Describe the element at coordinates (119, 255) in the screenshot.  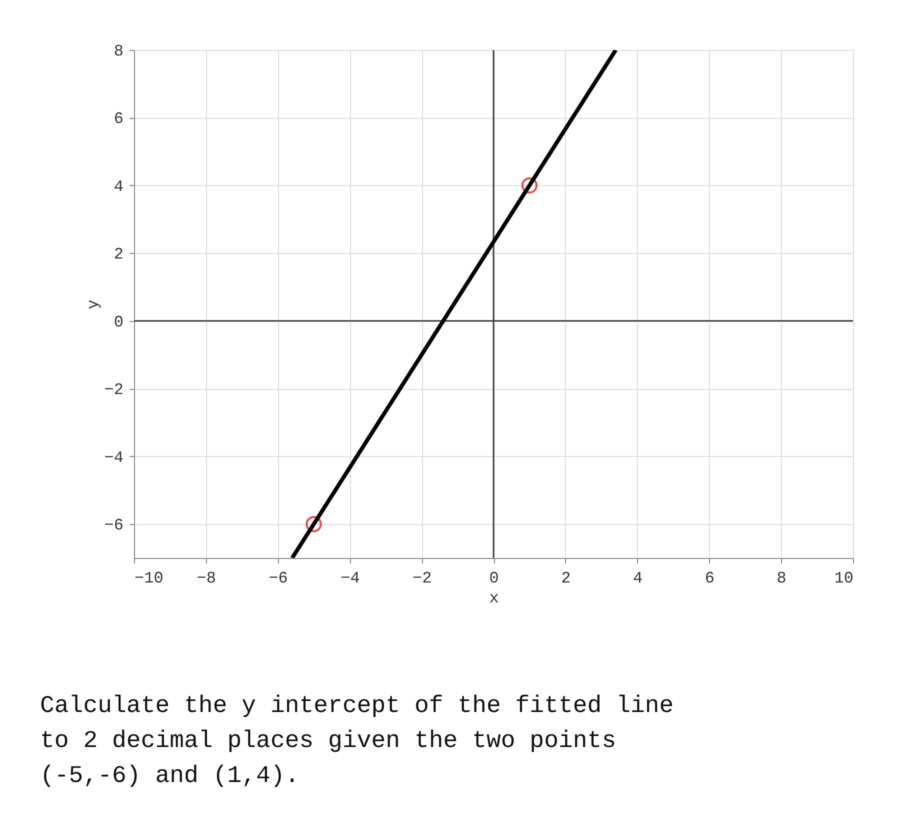
I see `y-tick-label: 2` at that location.